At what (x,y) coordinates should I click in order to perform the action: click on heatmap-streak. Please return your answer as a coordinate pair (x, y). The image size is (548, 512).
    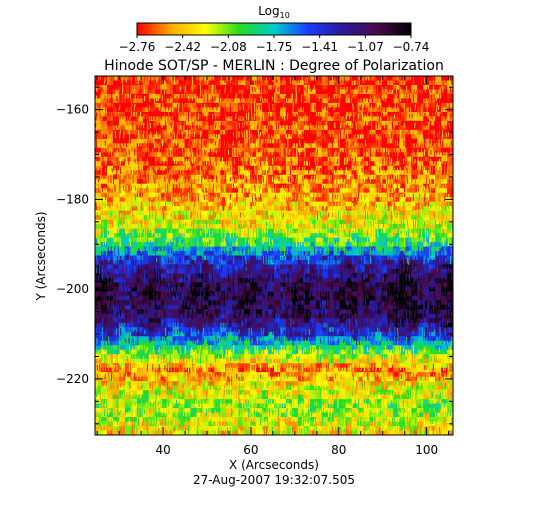
    Looking at the image, I should click on (179, 80).